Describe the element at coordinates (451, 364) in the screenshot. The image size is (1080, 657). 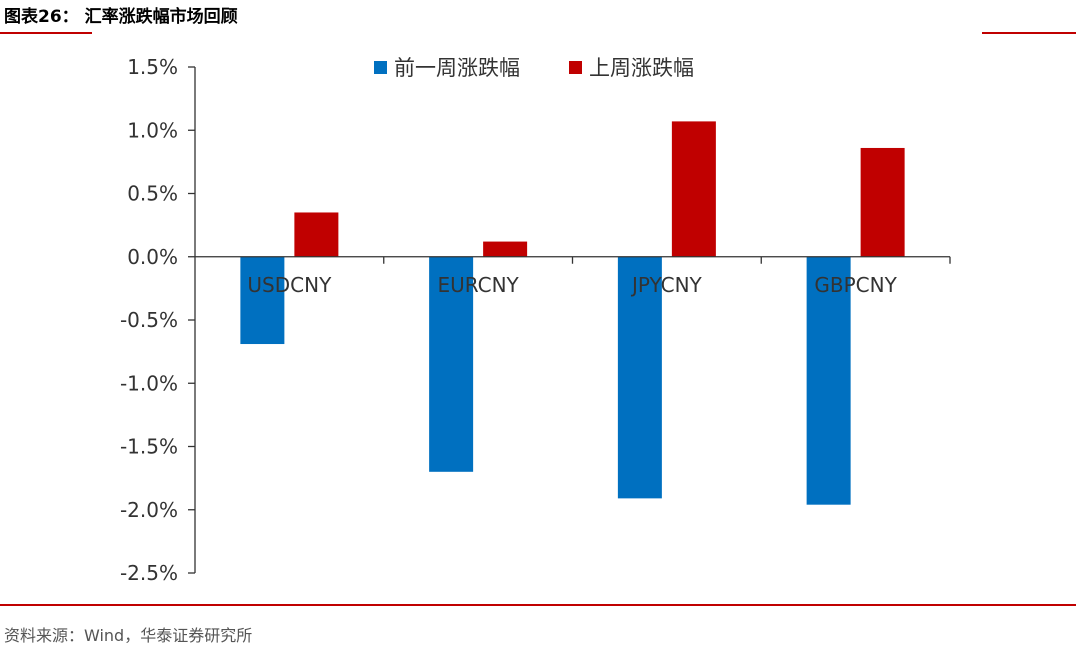
I see `bar-prev-week-eurcny` at that location.